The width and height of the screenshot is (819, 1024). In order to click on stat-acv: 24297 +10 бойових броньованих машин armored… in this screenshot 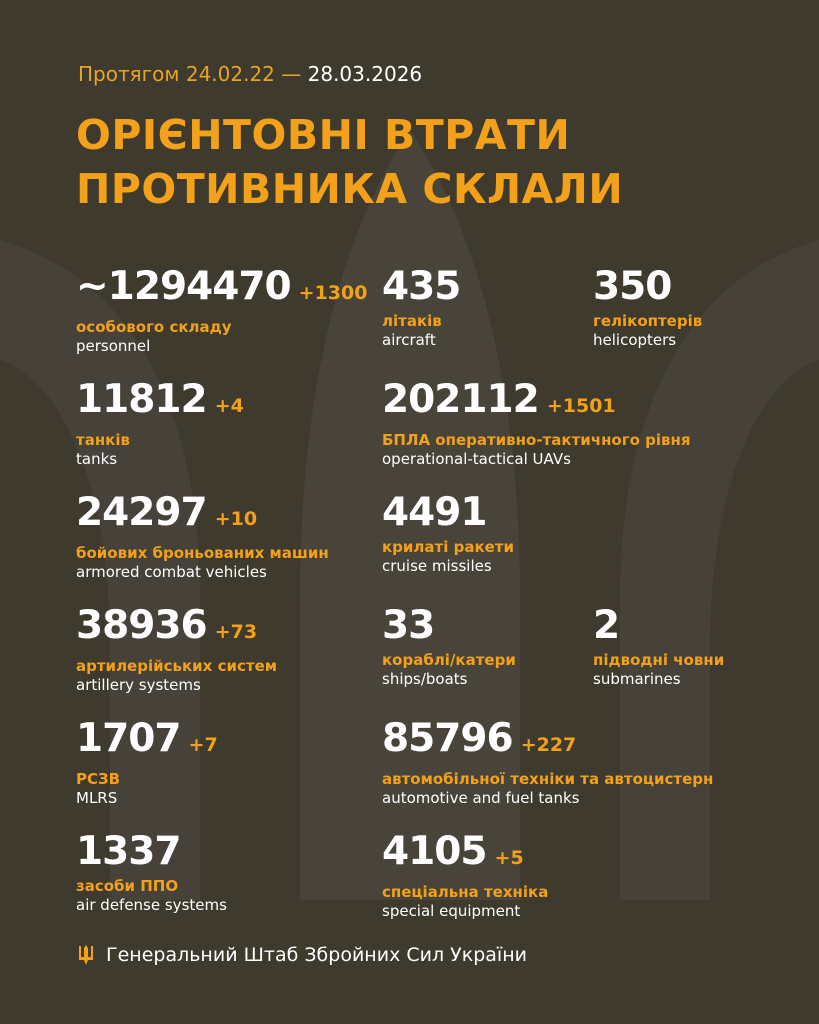, I will do `click(202, 536)`.